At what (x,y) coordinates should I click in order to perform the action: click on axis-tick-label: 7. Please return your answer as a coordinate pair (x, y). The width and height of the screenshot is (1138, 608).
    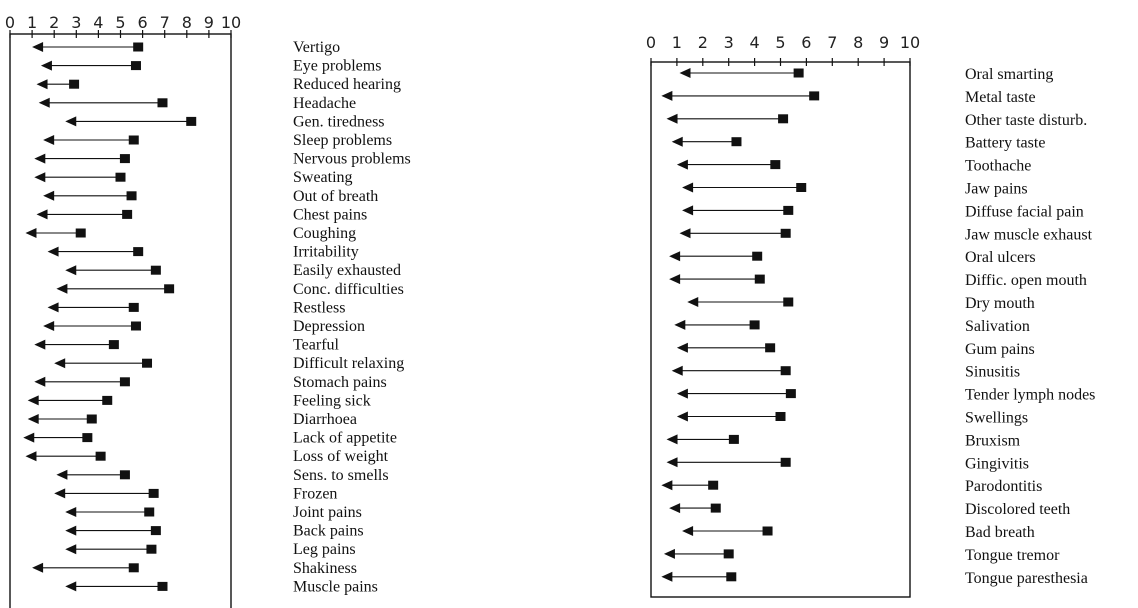
    Looking at the image, I should click on (832, 42).